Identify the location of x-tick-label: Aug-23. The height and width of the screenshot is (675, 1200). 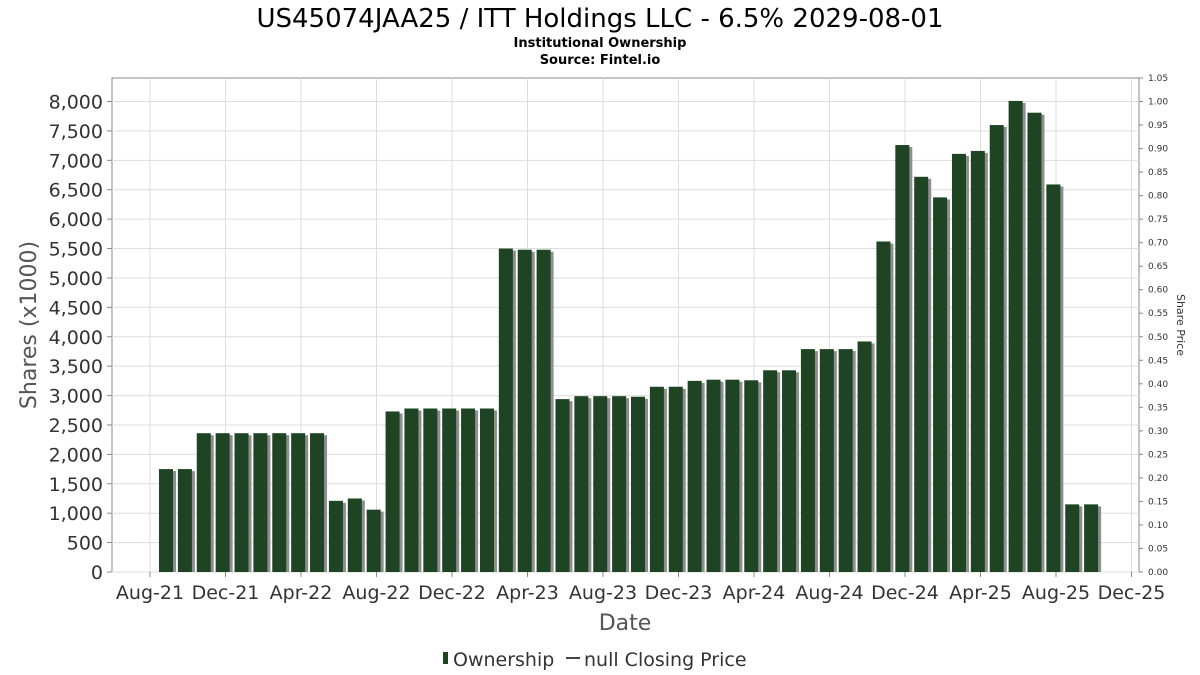
(603, 593).